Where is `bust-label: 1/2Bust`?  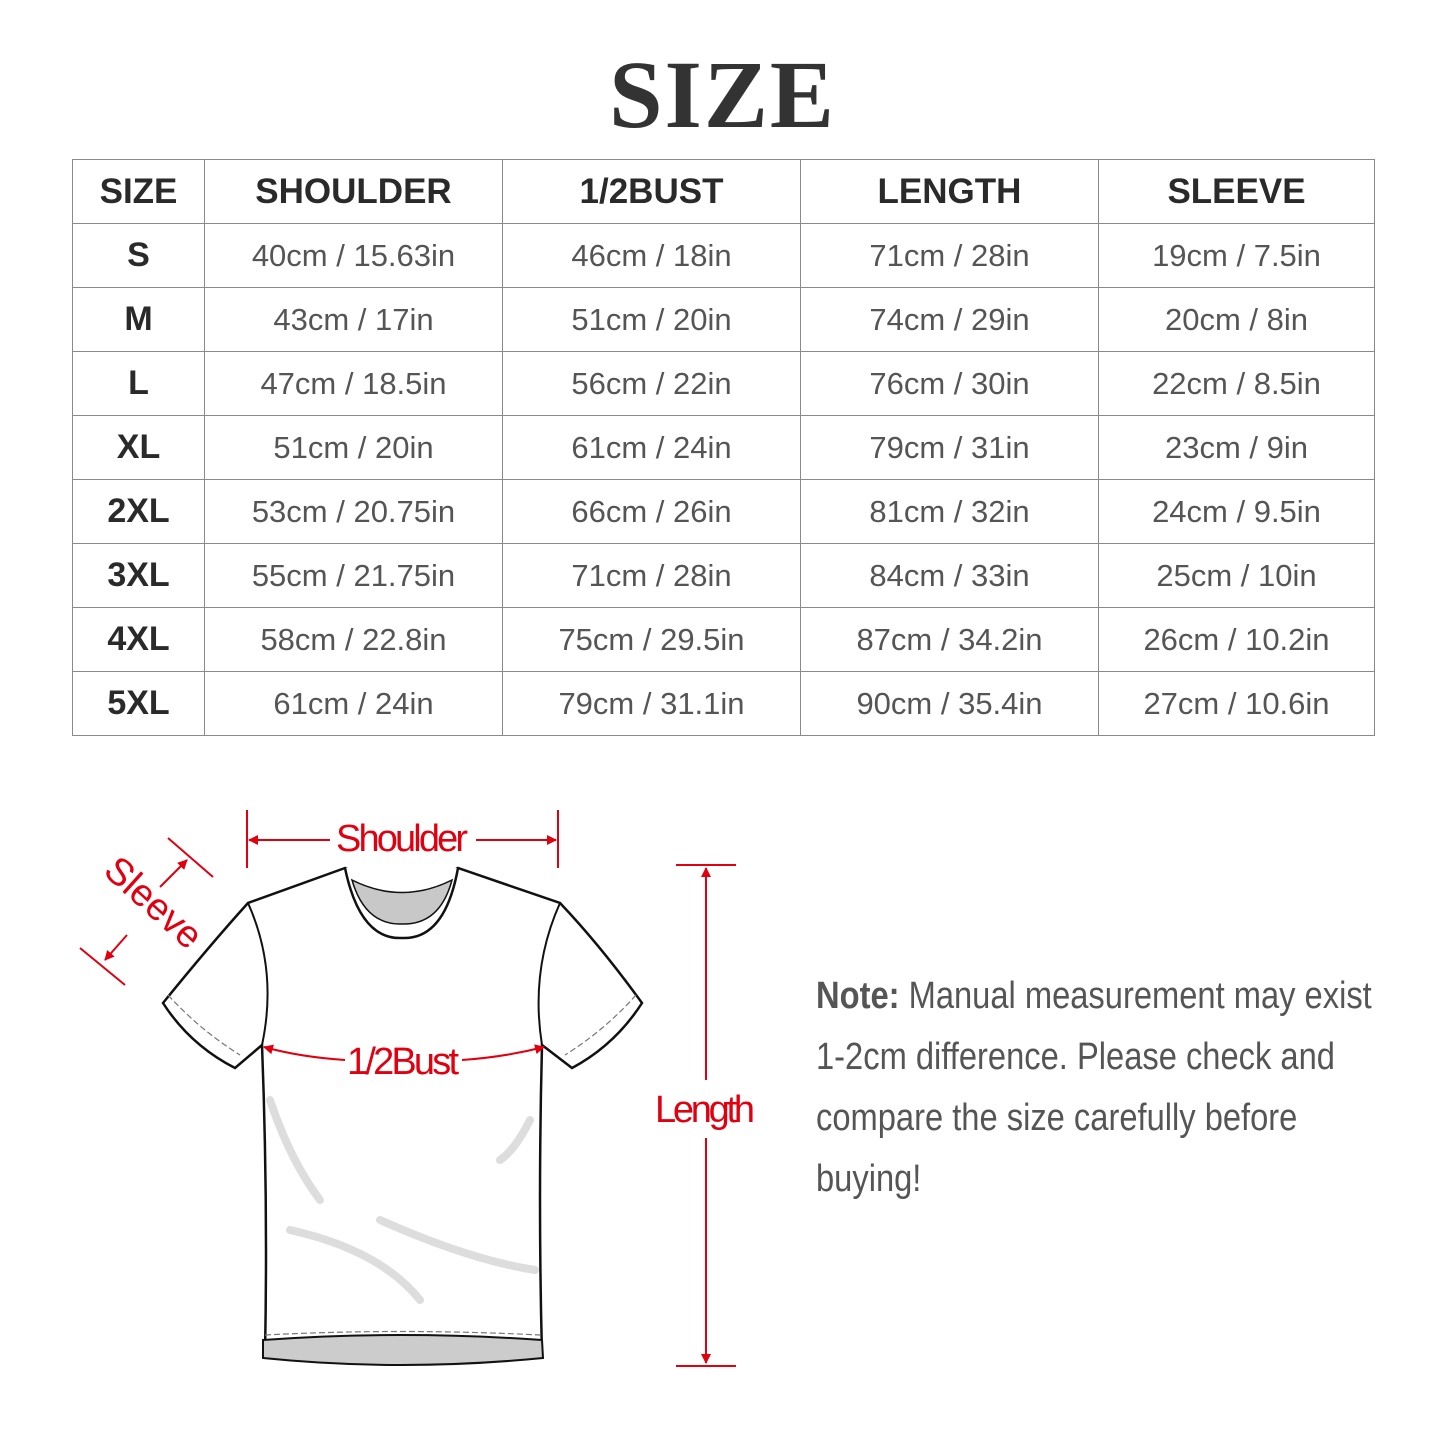
bust-label: 1/2Bust is located at coordinates (403, 1062).